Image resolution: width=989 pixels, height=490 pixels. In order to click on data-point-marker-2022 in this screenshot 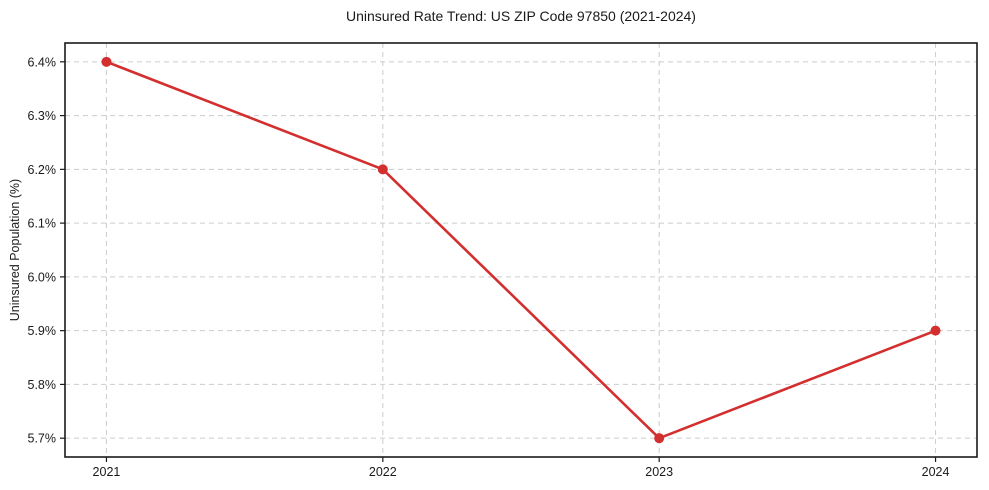, I will do `click(382, 169)`.